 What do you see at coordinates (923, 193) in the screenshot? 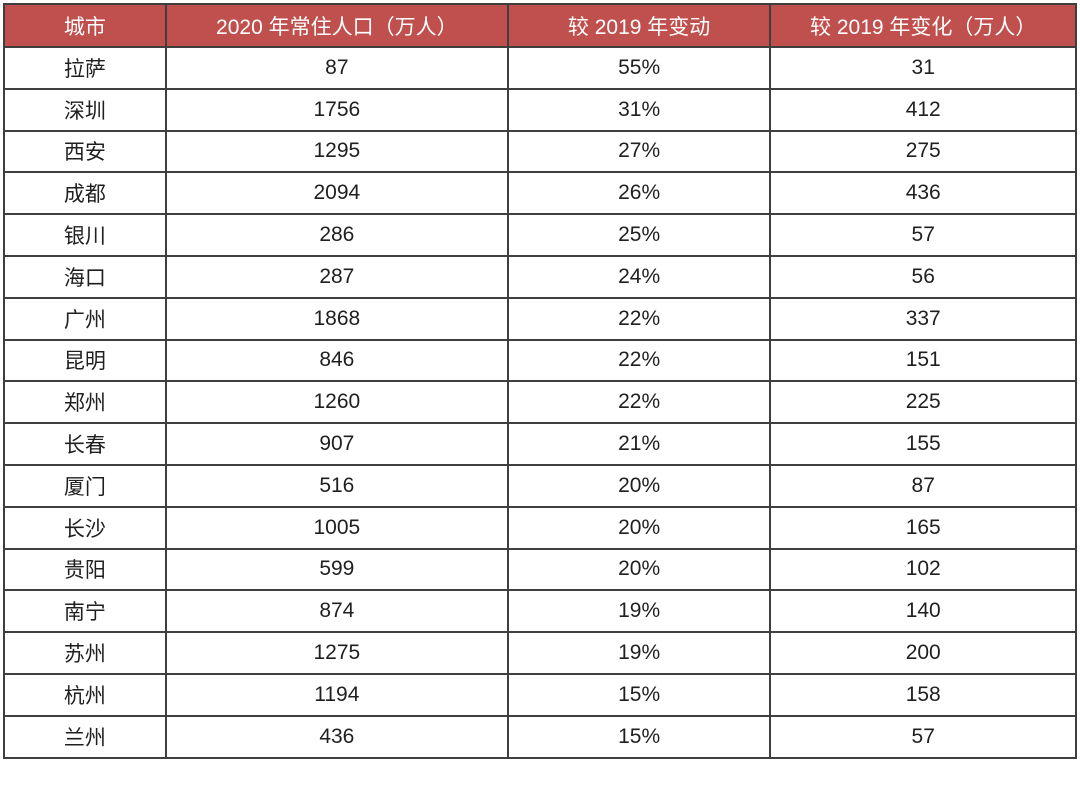
I see `cell-change_abs: 436` at bounding box center [923, 193].